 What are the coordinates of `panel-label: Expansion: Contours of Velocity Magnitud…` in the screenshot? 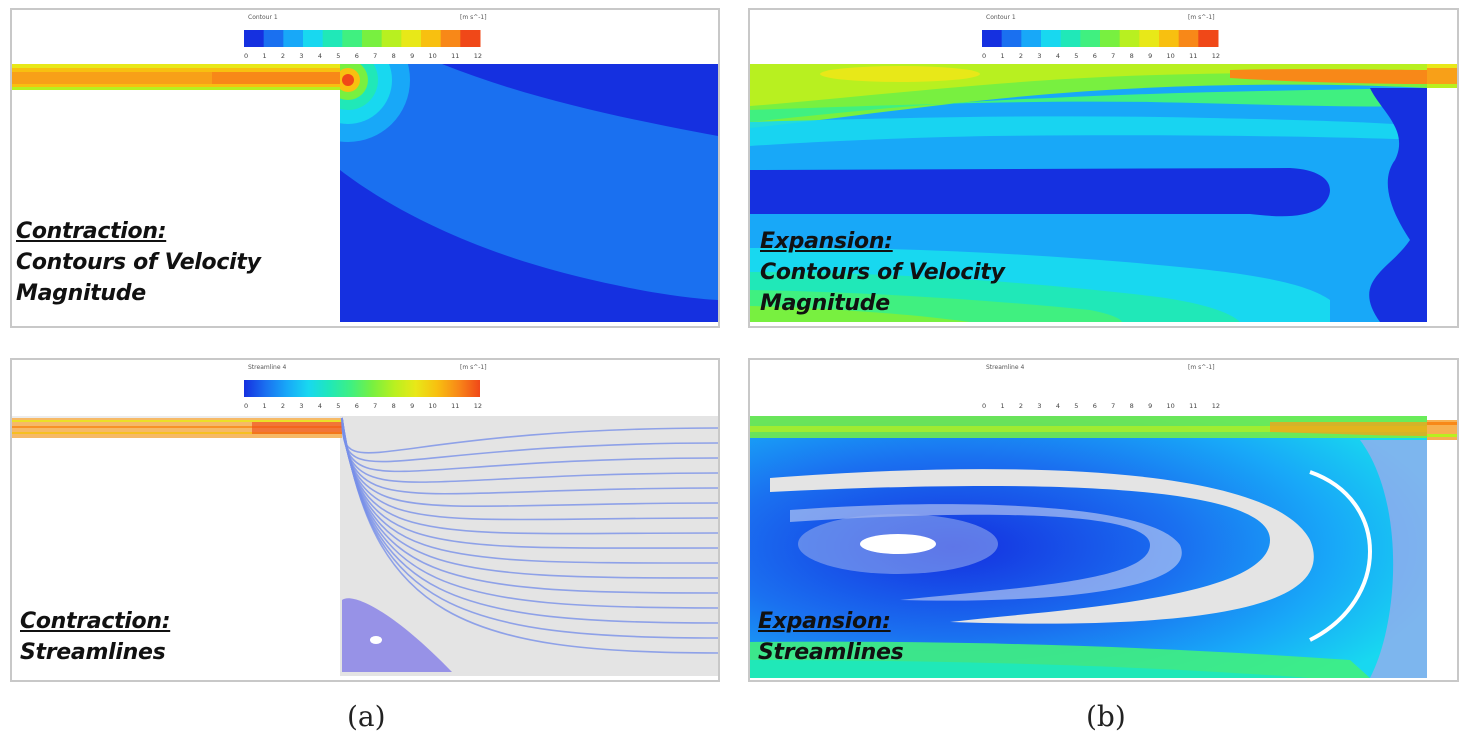 It's located at (882, 272).